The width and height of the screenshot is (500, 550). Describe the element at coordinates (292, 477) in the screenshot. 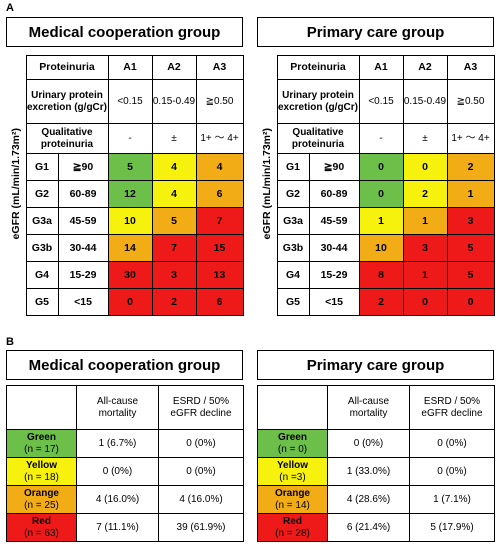

I see `category-n: (n =3)` at that location.